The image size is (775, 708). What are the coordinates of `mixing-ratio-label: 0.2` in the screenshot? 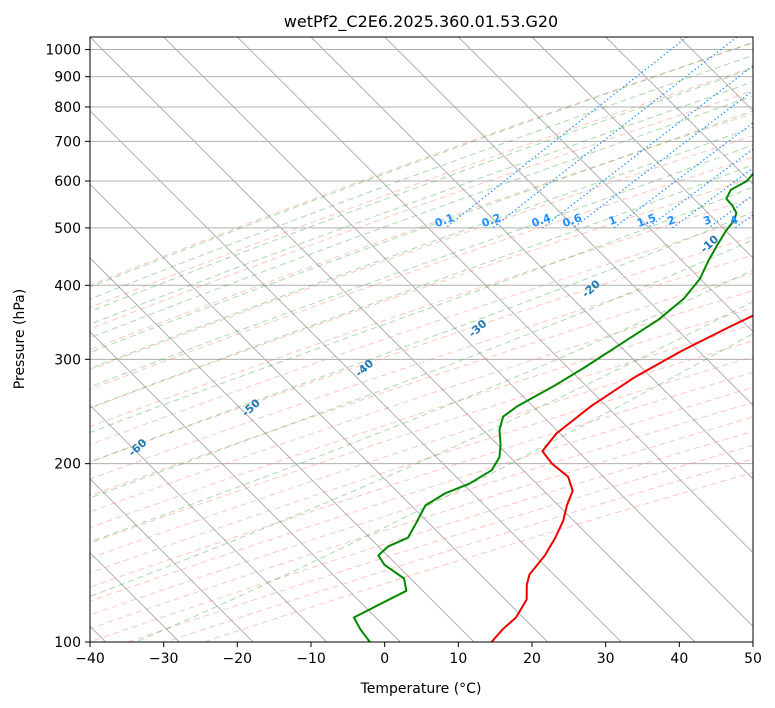 It's located at (491, 220).